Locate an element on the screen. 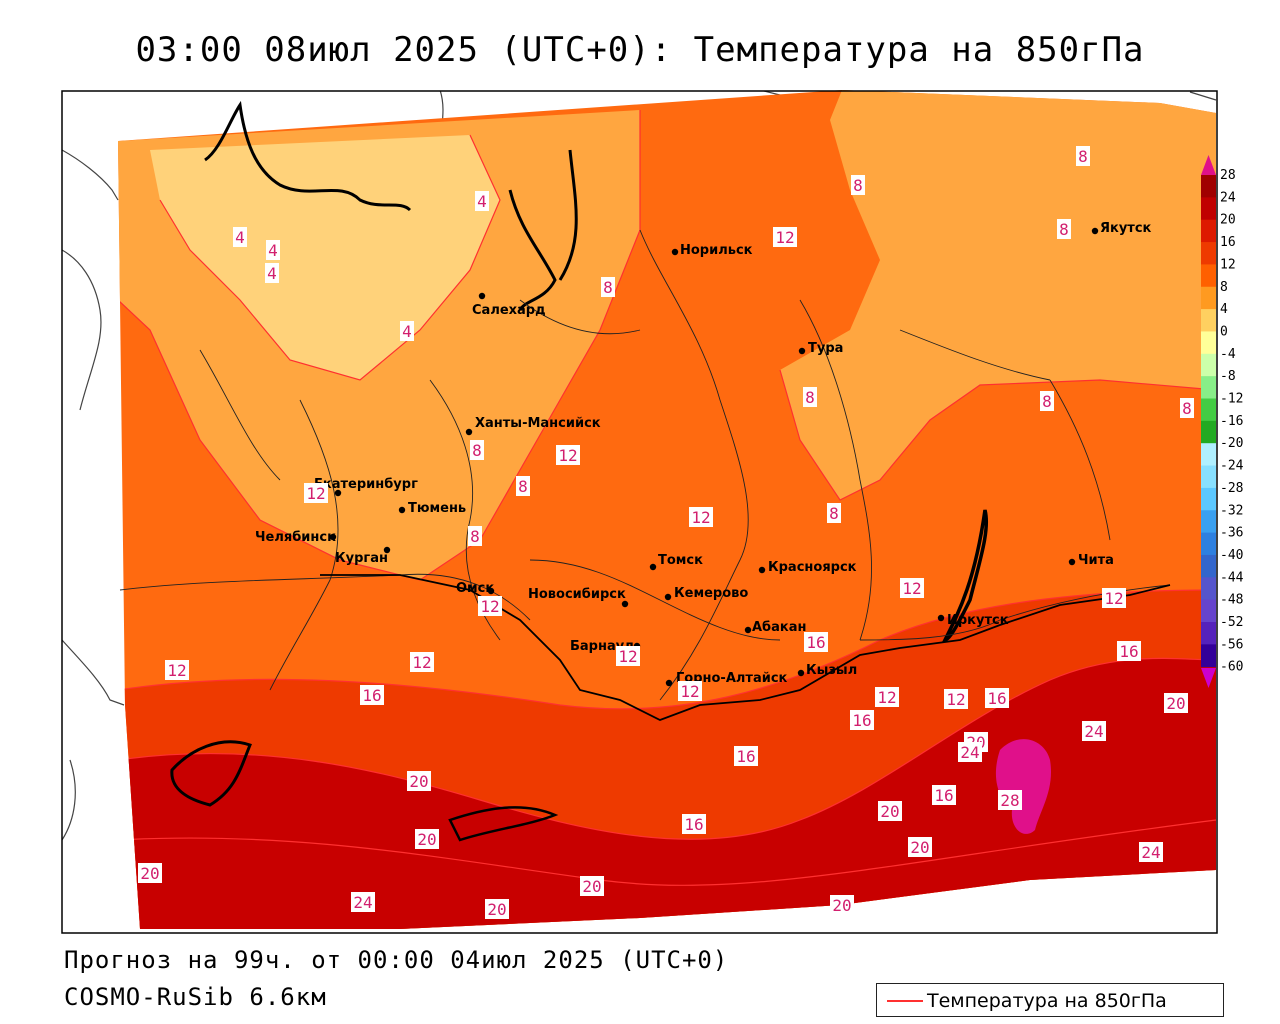 The image size is (1280, 1024). colorbar-tick-label: -36 is located at coordinates (1231, 533).